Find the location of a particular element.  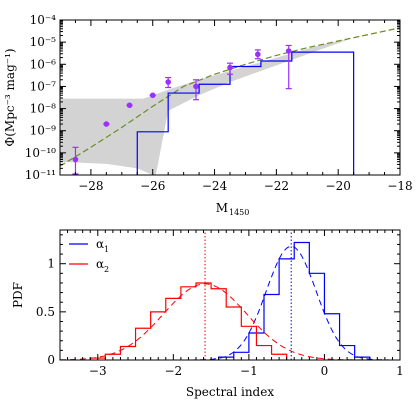

top-y-axis-label: Φ(Mpc⁻³ mag⁻¹) is located at coordinates (10, 97).